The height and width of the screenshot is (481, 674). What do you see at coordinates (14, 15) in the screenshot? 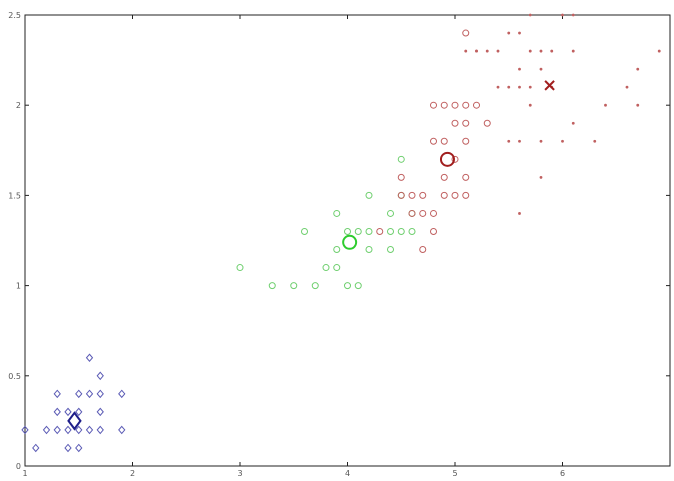
I see `y-tick-label: 2.5` at bounding box center [14, 15].